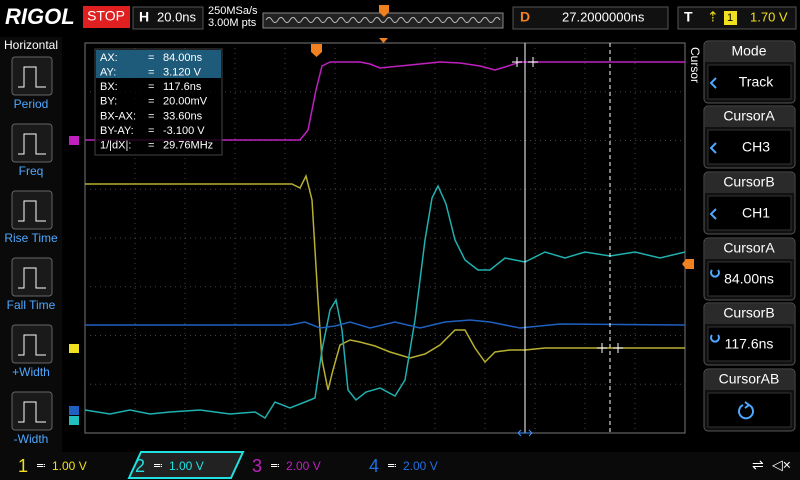 The width and height of the screenshot is (800, 480). I want to click on center-marker, so click(383, 40).